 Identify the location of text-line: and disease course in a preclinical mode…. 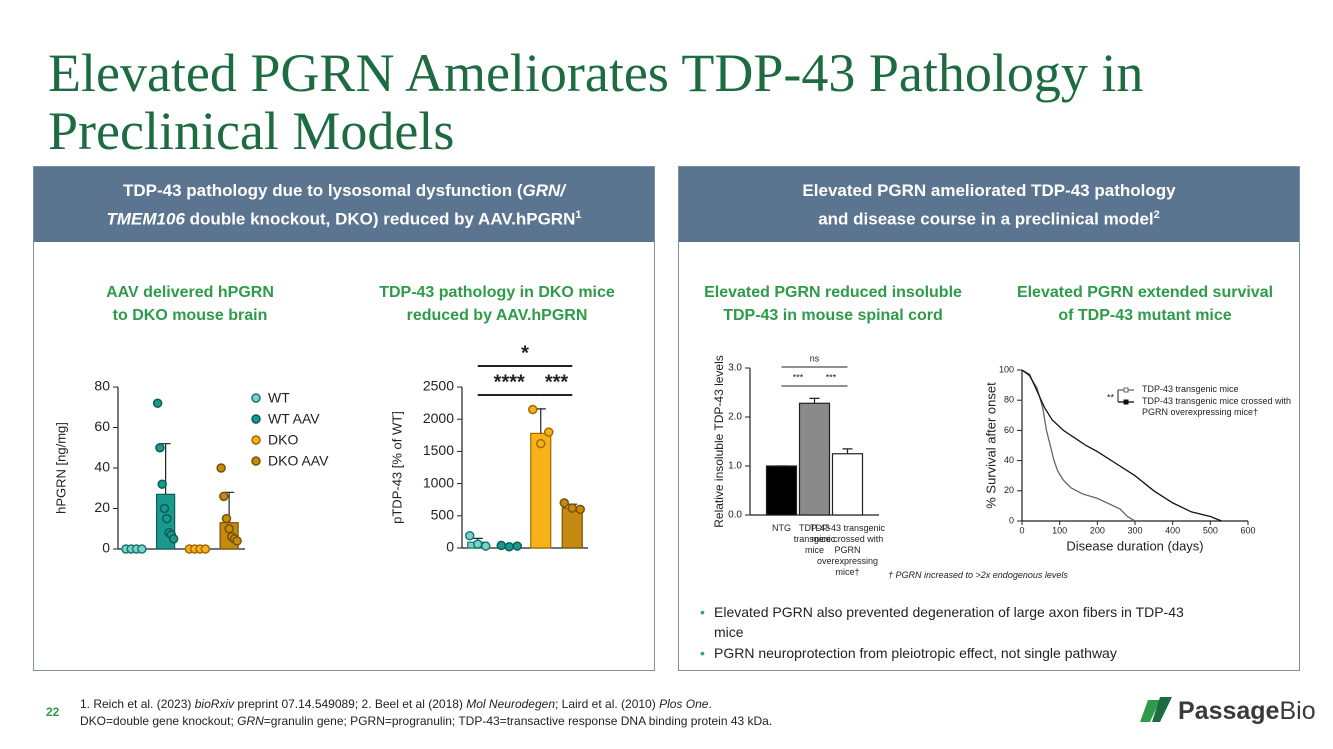
(989, 217).